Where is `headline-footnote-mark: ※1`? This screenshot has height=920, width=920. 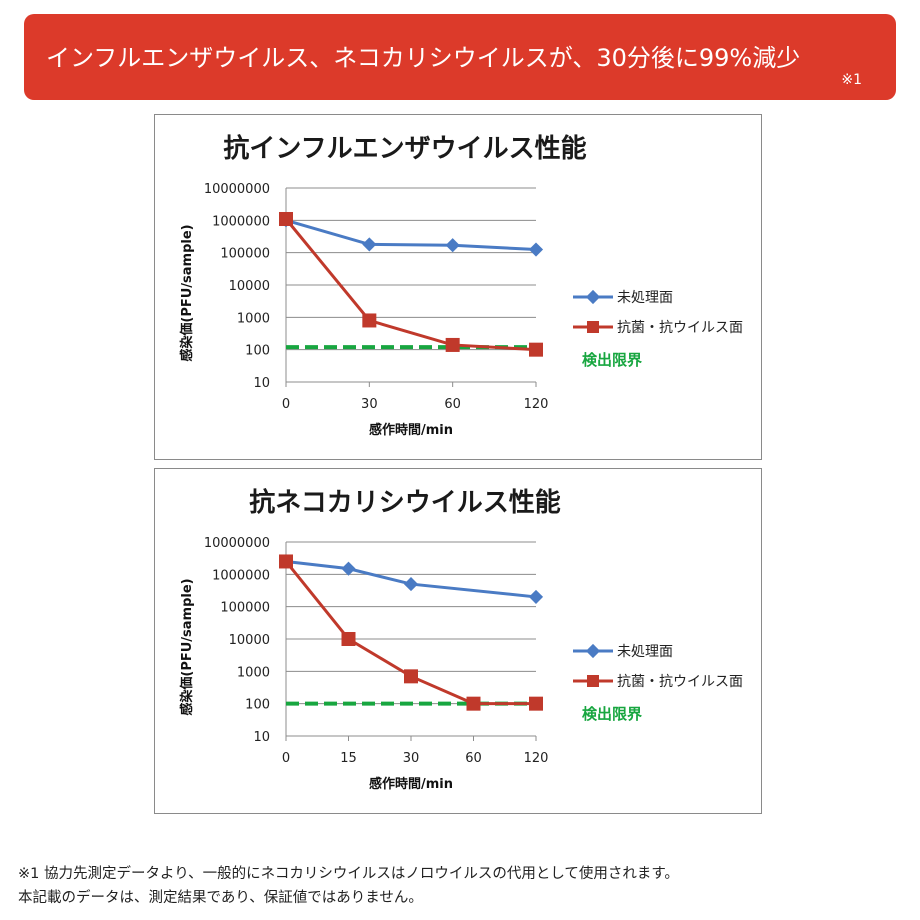 headline-footnote-mark: ※1 is located at coordinates (851, 80).